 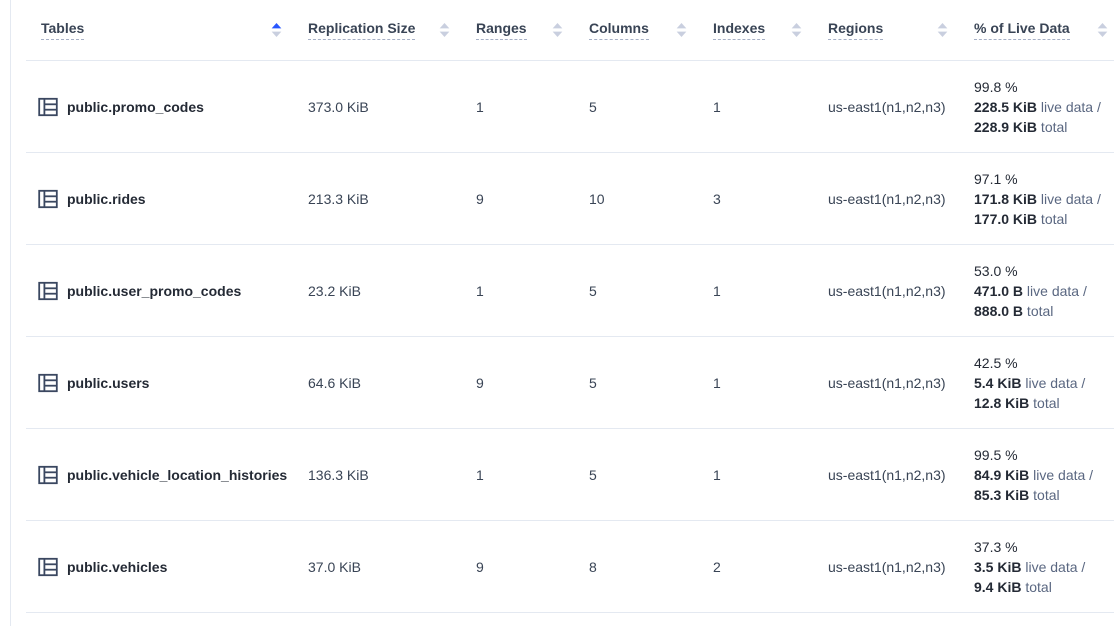 What do you see at coordinates (996, 86) in the screenshot?
I see `live-percent: 99.8 %` at bounding box center [996, 86].